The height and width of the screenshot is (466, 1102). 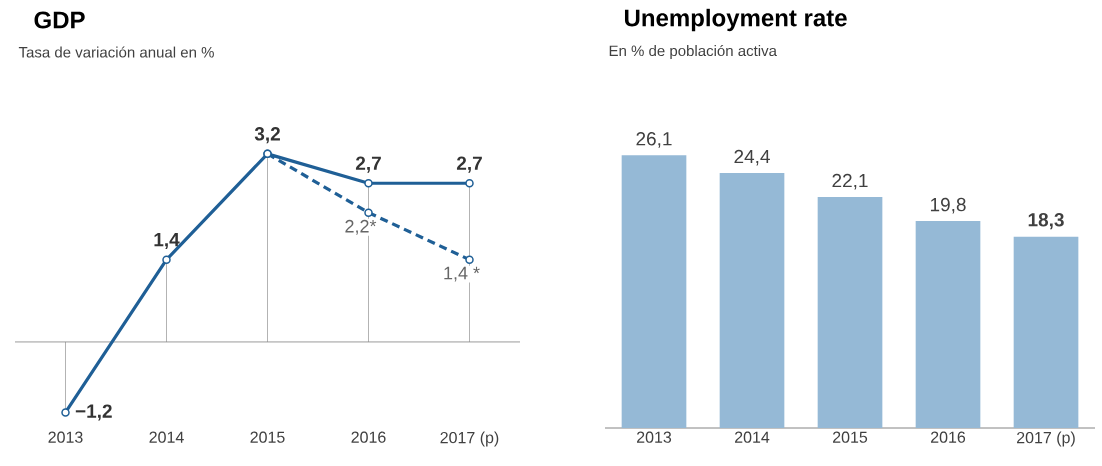 I want to click on data-label: 18,3, so click(x=1046, y=221).